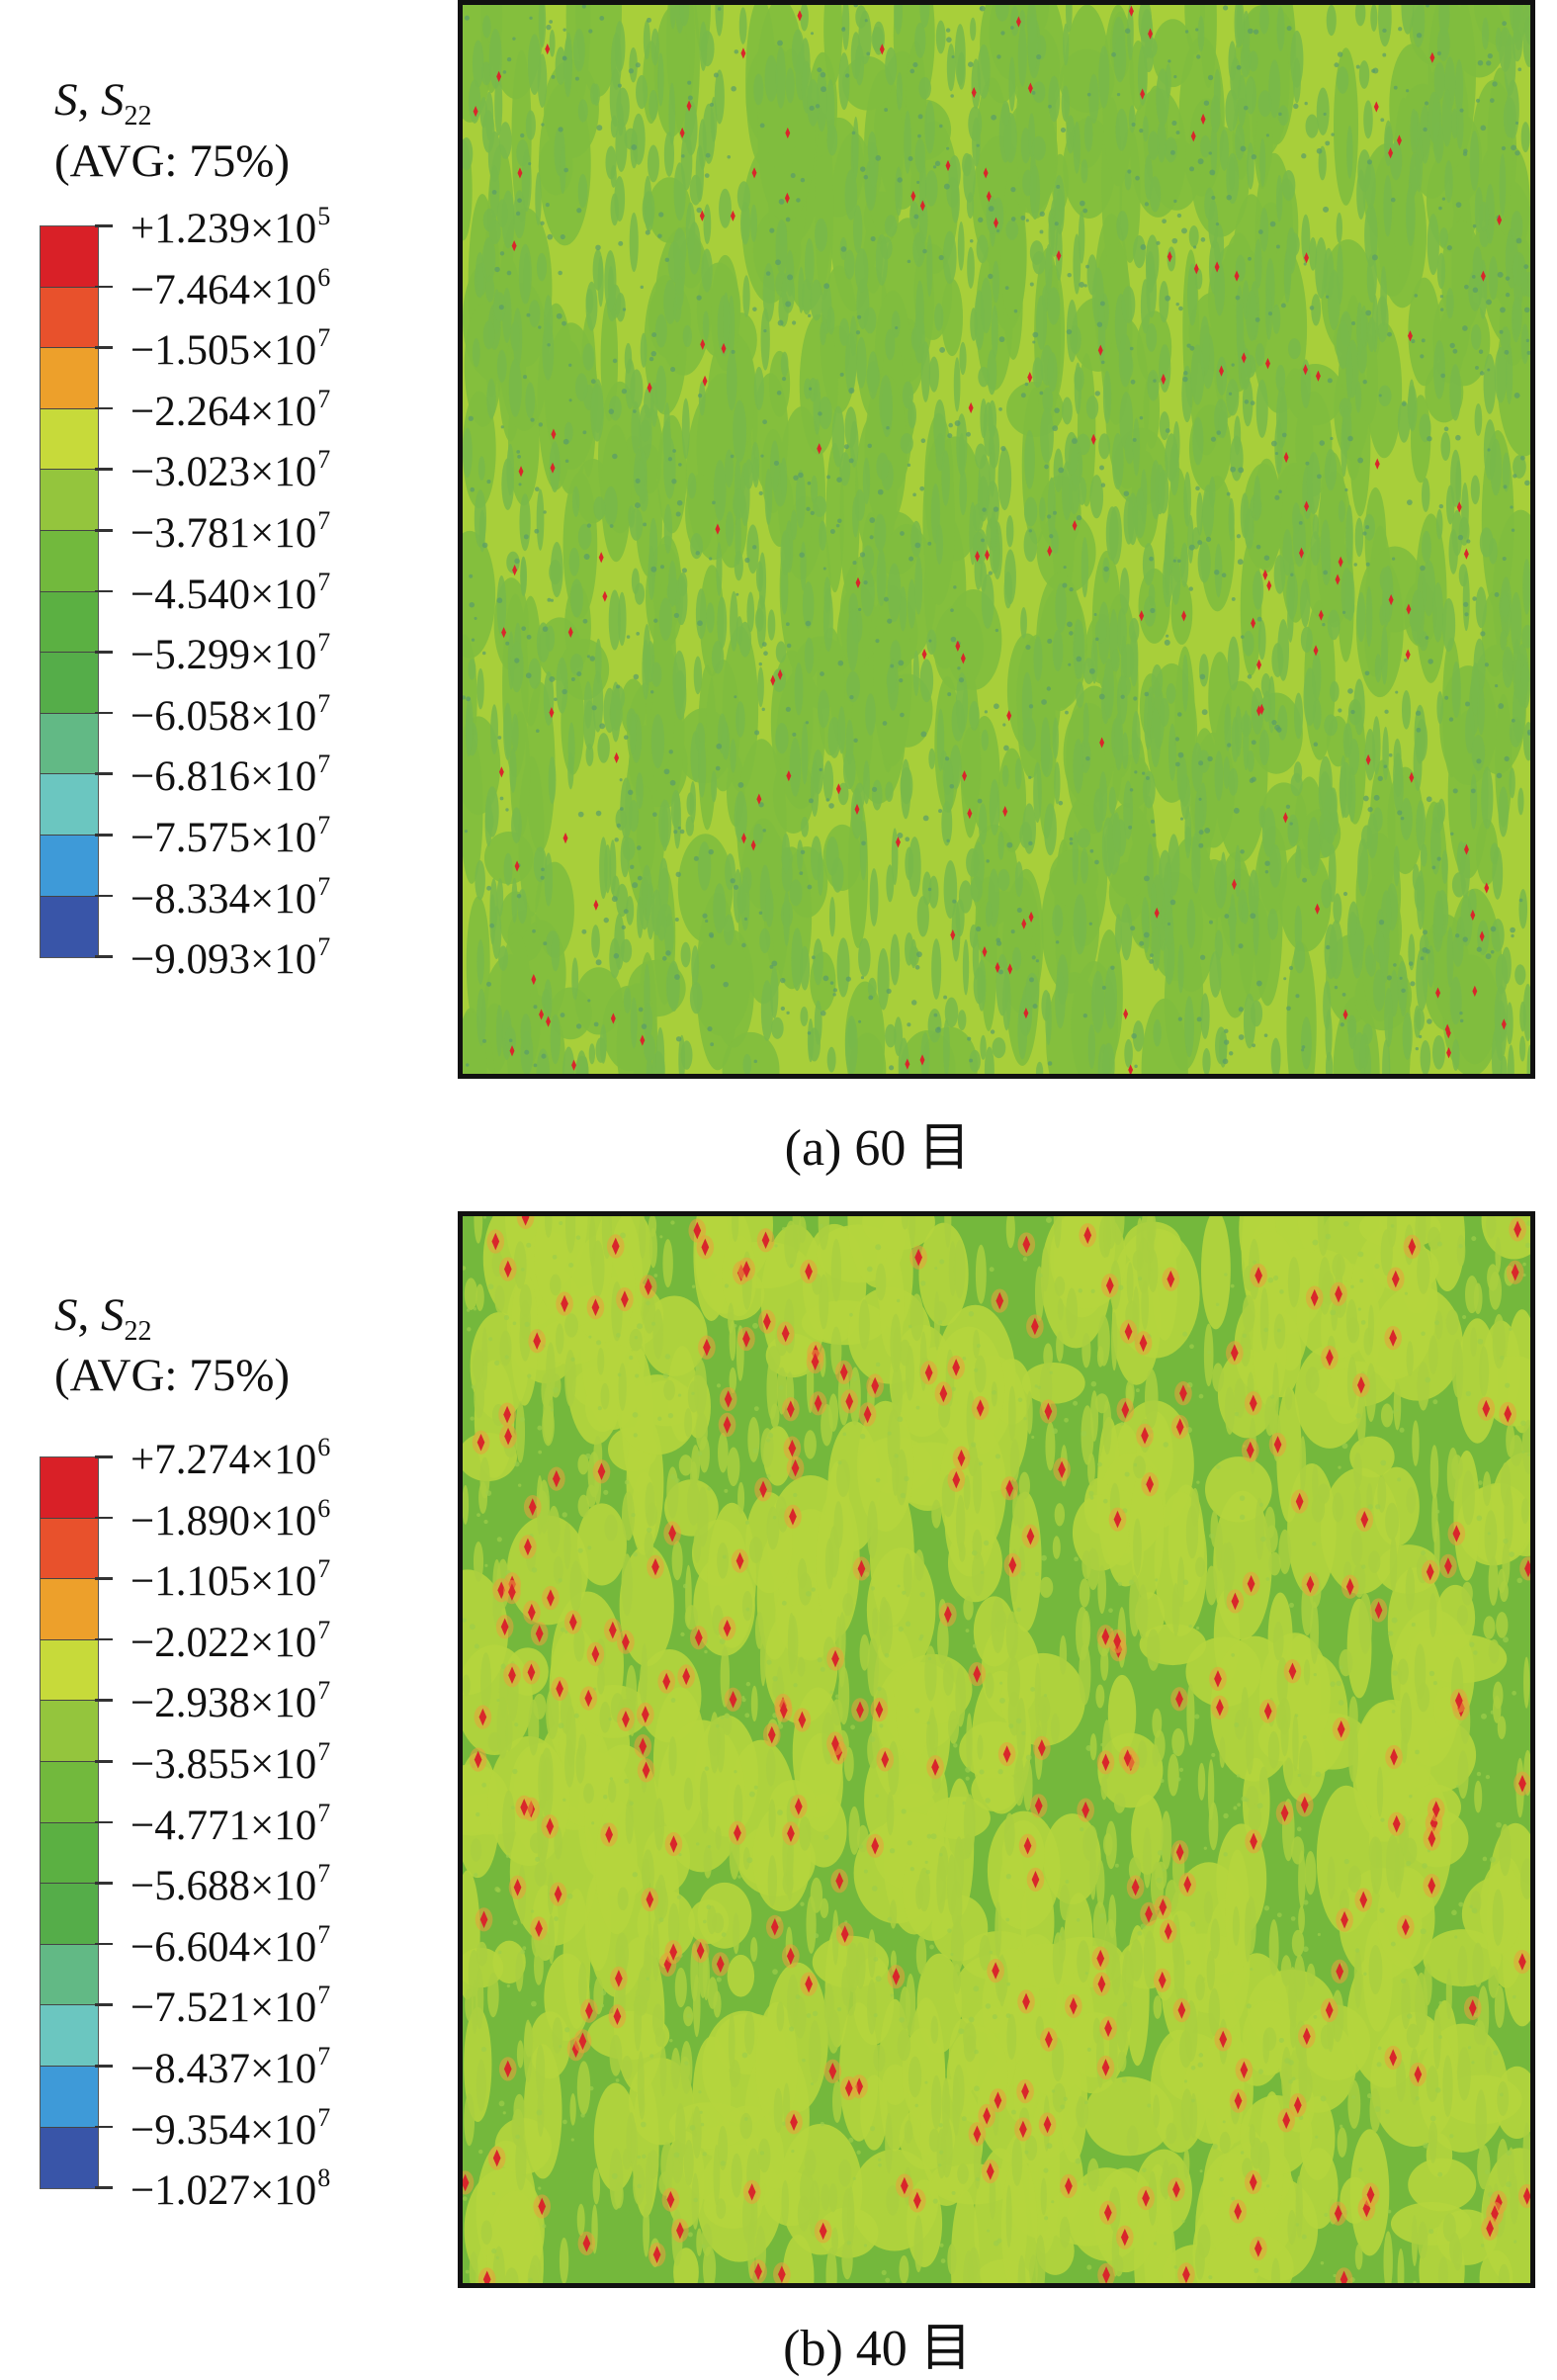 Image resolution: width=1557 pixels, height=2380 pixels. Describe the element at coordinates (230, 1824) in the screenshot. I see `colorbar-level-label: −4.771×107` at that location.